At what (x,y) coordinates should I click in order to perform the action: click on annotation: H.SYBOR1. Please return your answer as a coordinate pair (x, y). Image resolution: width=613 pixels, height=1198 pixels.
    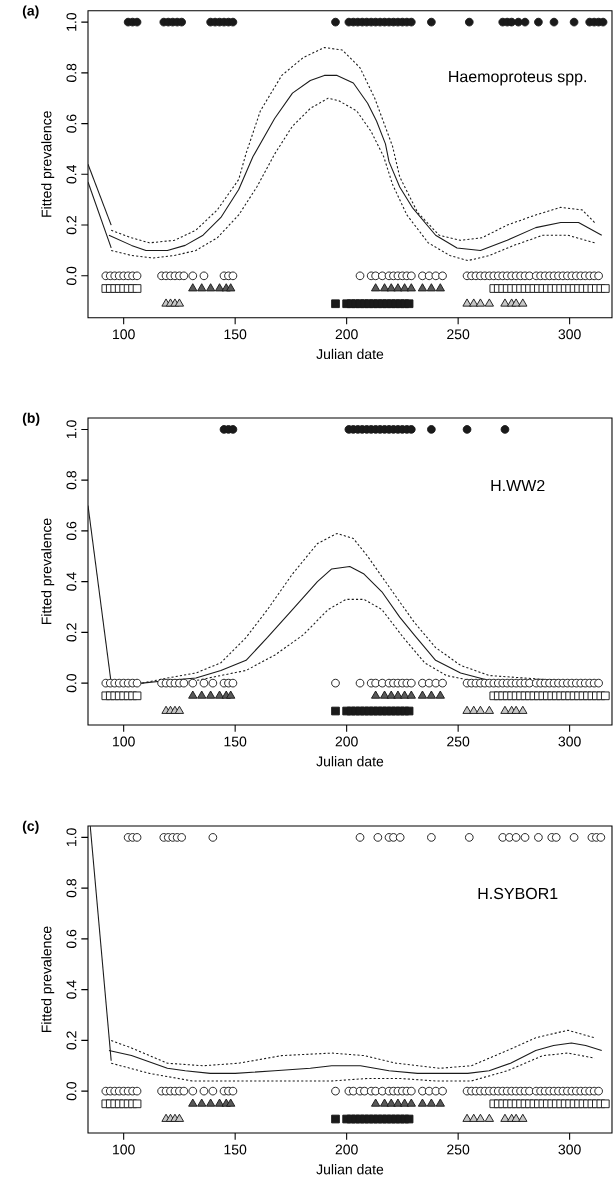
    Looking at the image, I should click on (518, 893).